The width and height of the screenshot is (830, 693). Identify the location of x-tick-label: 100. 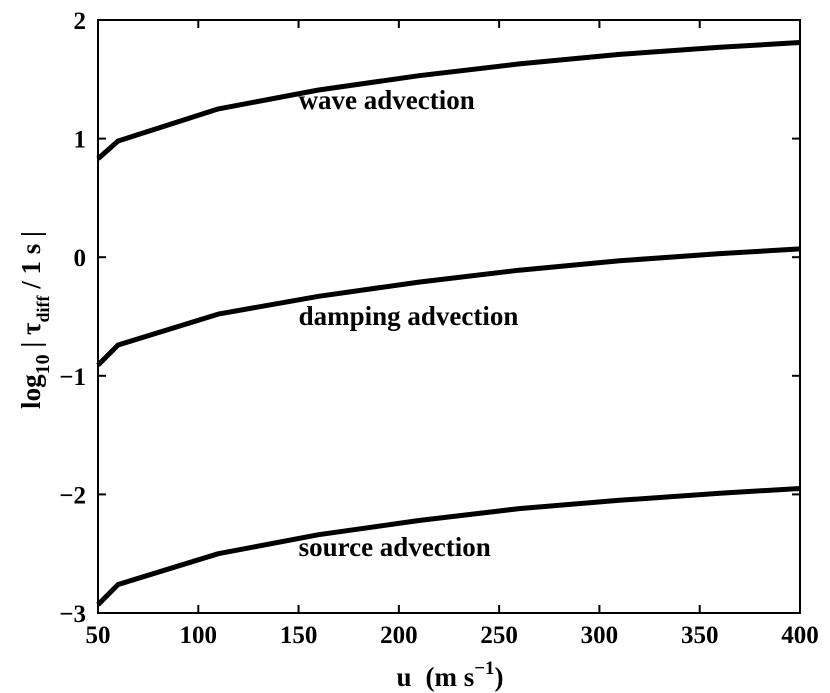
(199, 635).